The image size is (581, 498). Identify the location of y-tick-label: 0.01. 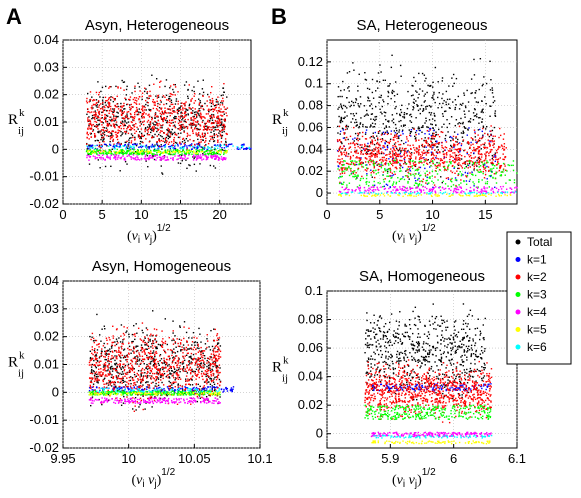
(46, 121).